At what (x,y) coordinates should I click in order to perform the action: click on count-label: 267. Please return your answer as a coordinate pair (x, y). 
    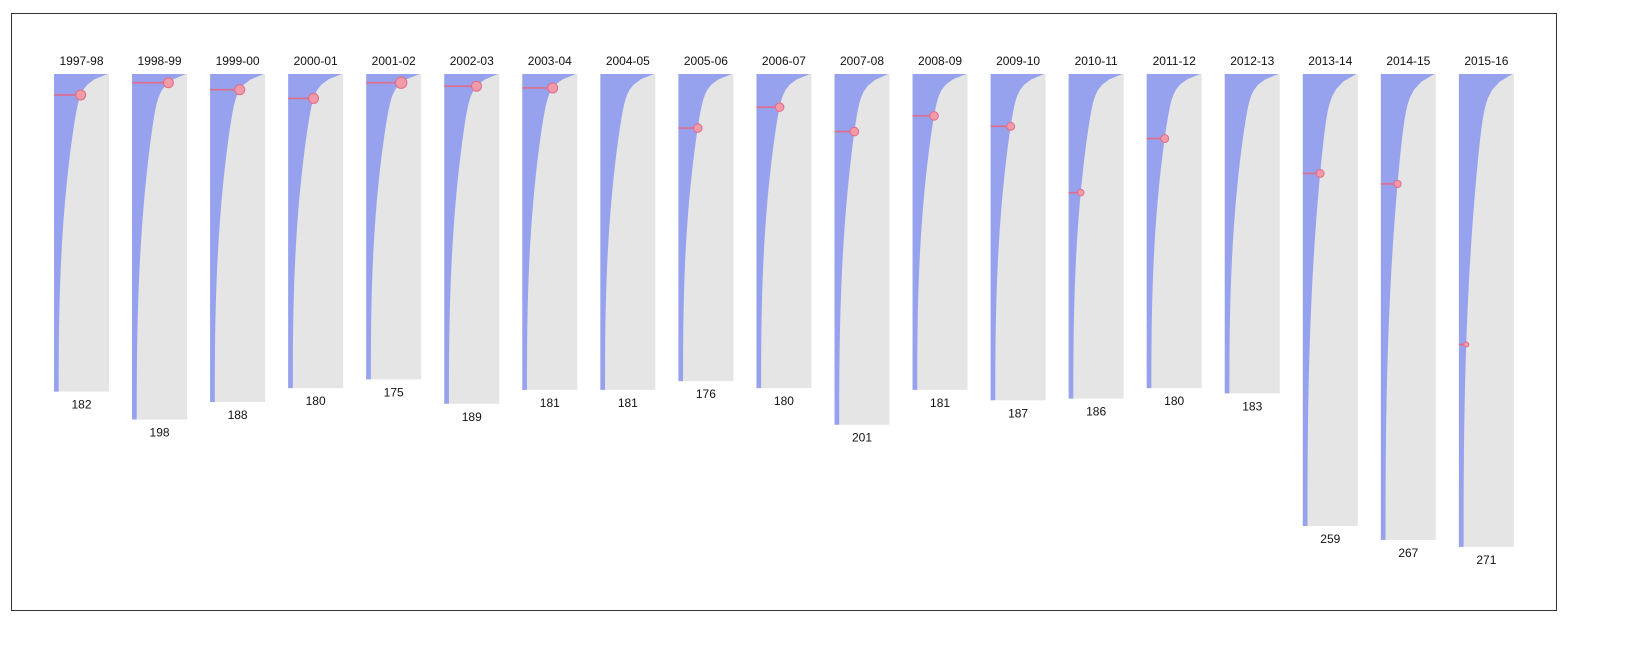
    Looking at the image, I should click on (1408, 553).